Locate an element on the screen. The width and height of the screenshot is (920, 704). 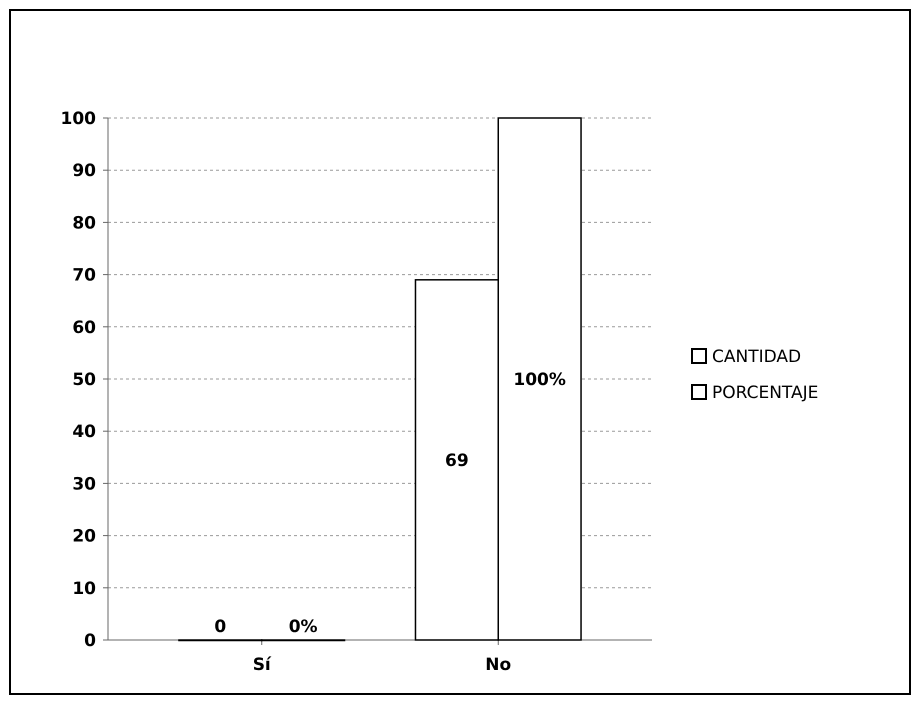
y-tick-label: 100 is located at coordinates (78, 119).